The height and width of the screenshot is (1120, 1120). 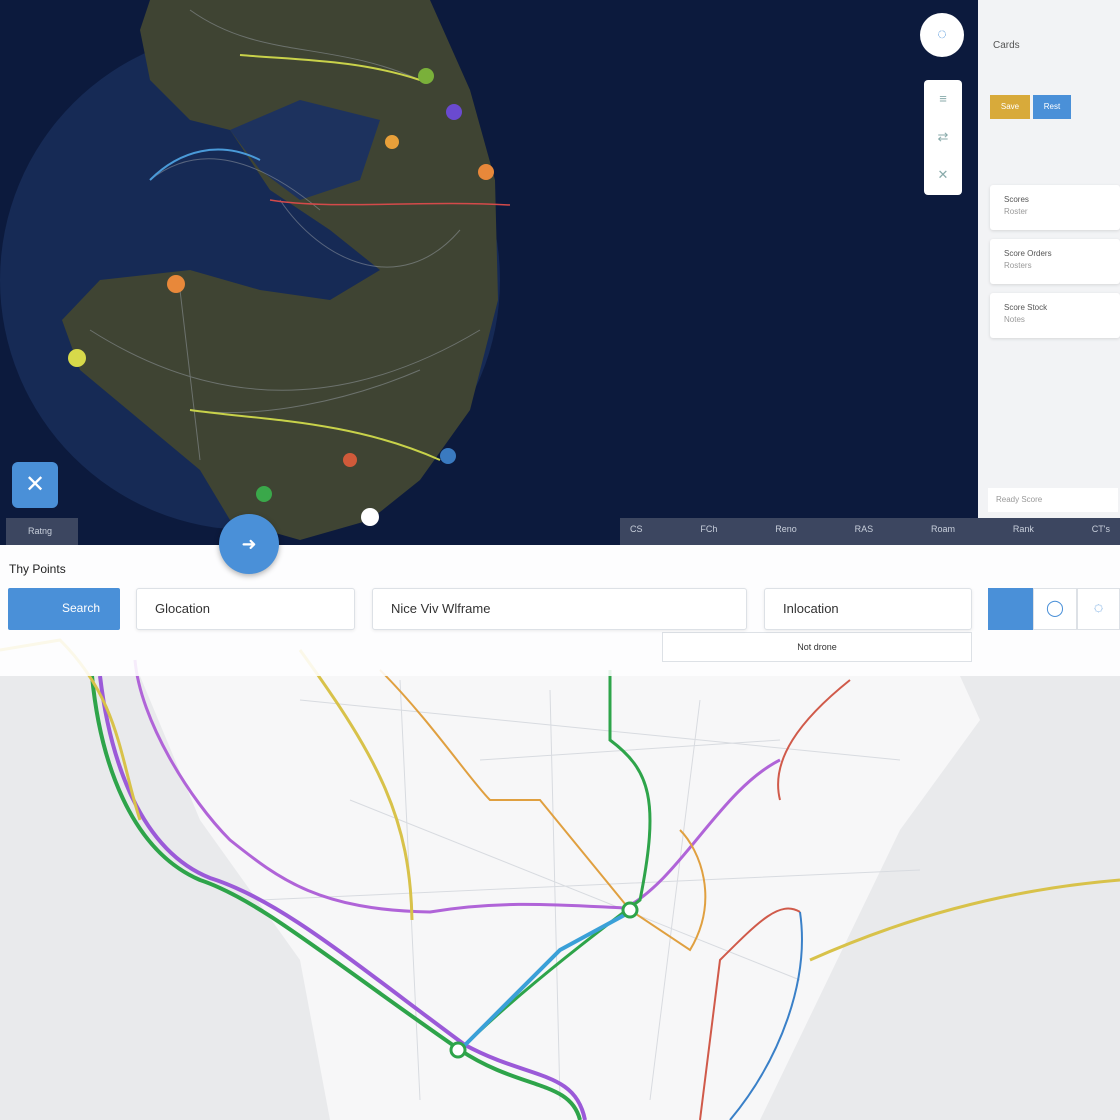 I want to click on map-tools: ≡ ⇄ ✕, so click(x=943, y=137).